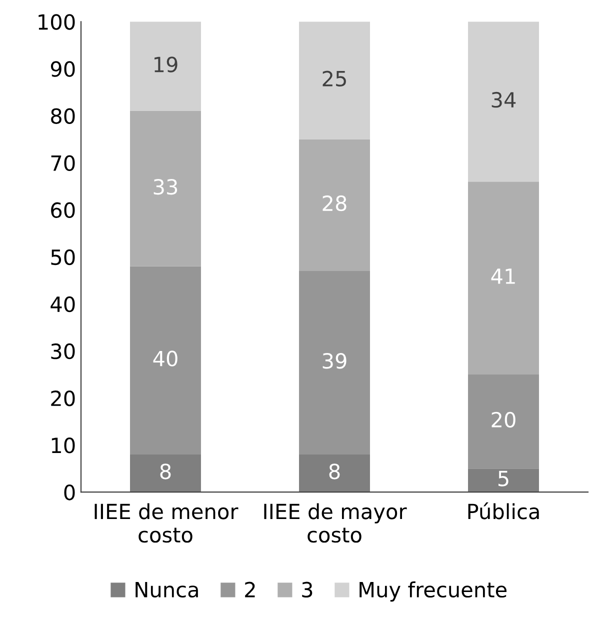 The image size is (600, 619). What do you see at coordinates (433, 591) in the screenshot?
I see `legend-label: Muy frecuente` at bounding box center [433, 591].